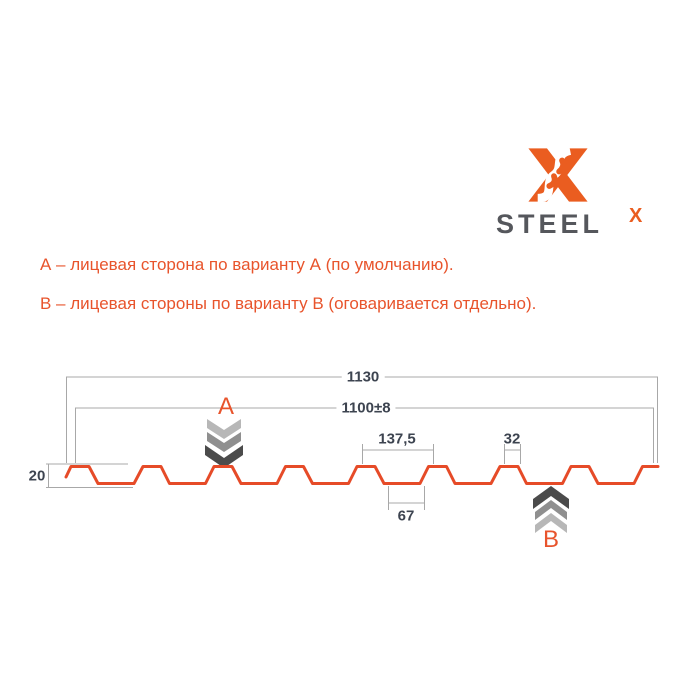  Describe the element at coordinates (636, 216) in the screenshot. I see `brand-sup-x: X` at that location.